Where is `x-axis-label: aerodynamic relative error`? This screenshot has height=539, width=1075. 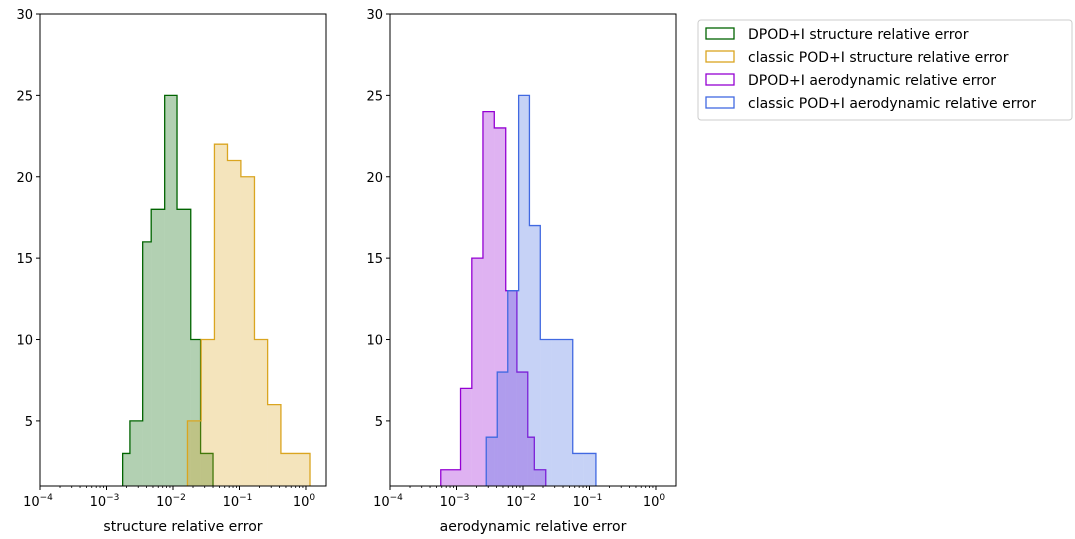
x-axis-label: aerodynamic relative error is located at coordinates (533, 527).